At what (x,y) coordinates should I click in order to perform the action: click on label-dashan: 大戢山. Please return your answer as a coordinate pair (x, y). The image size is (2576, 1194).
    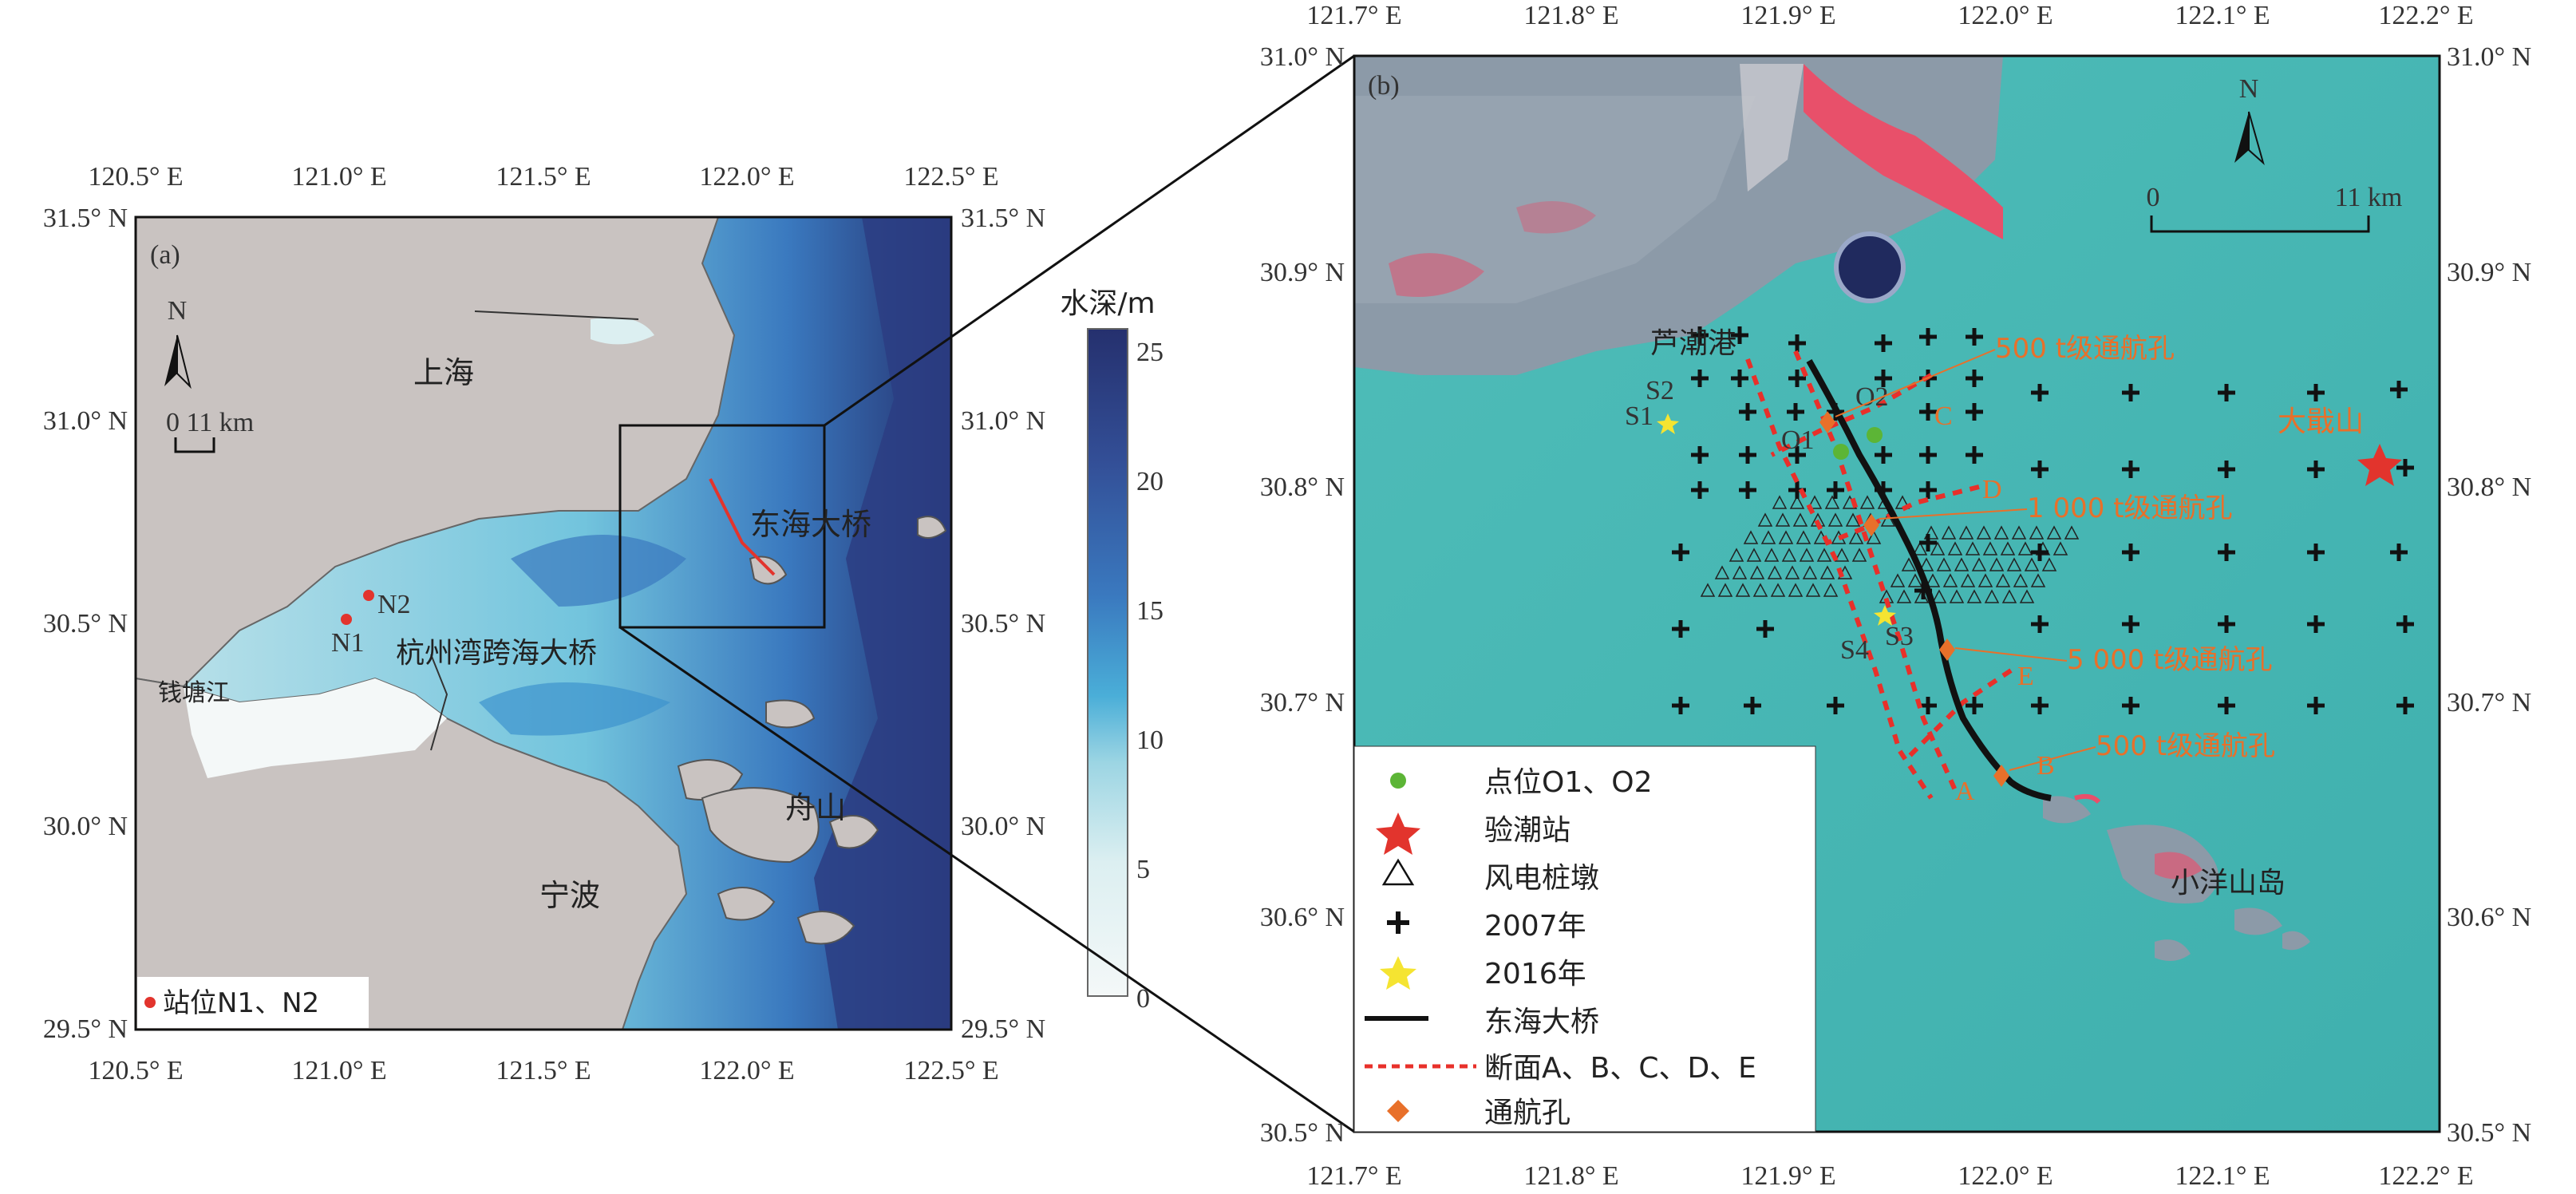
    Looking at the image, I should click on (2321, 421).